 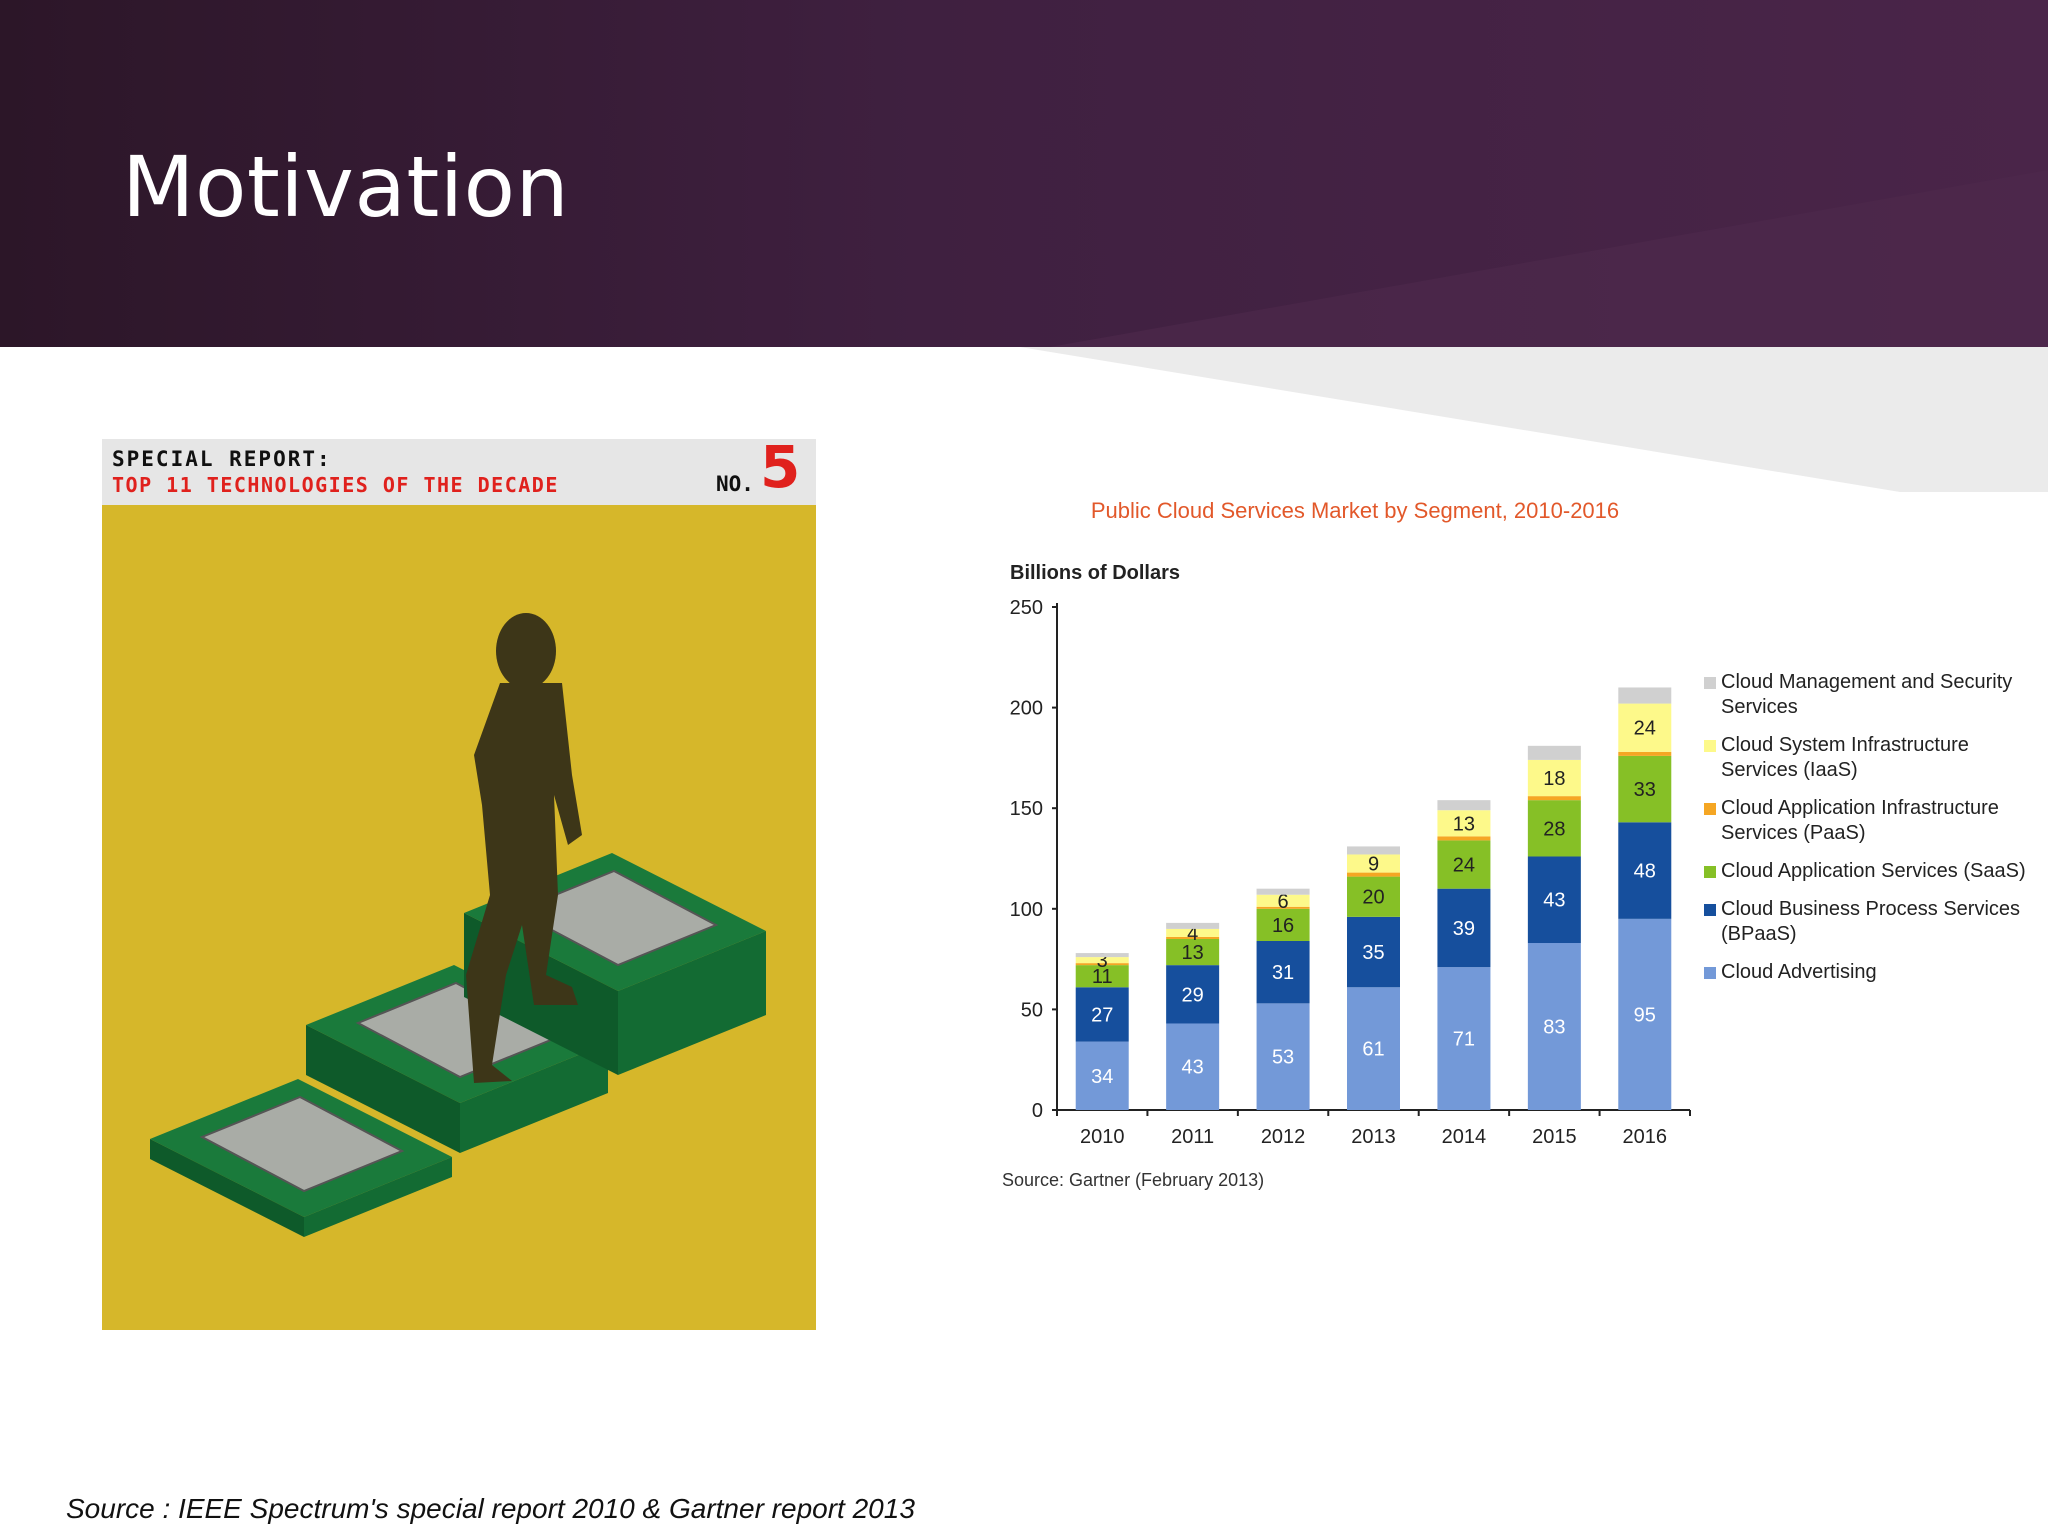 What do you see at coordinates (1464, 1137) in the screenshot?
I see `x-tick-label: 2014` at bounding box center [1464, 1137].